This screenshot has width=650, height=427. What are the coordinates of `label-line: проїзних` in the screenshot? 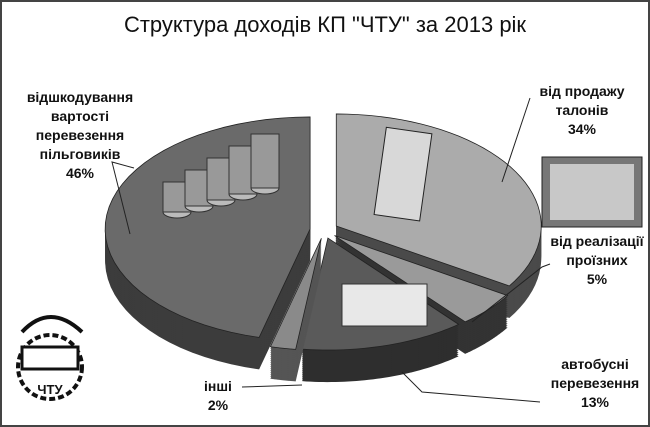 It's located at (597, 260).